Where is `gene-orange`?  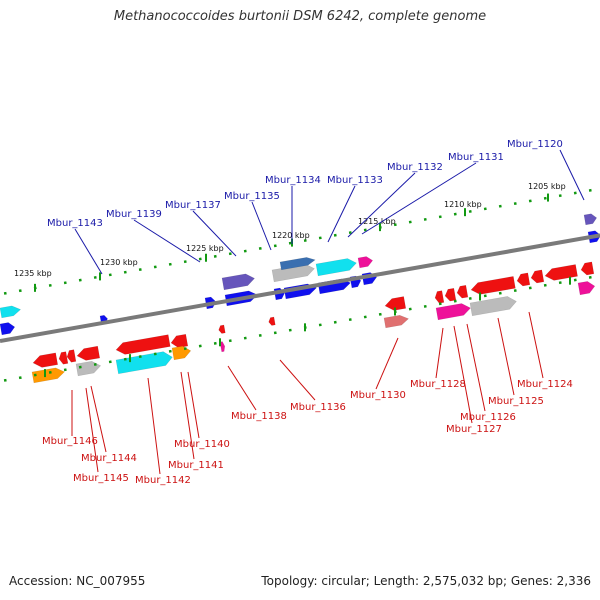
gene-orange is located at coordinates (181, 353).